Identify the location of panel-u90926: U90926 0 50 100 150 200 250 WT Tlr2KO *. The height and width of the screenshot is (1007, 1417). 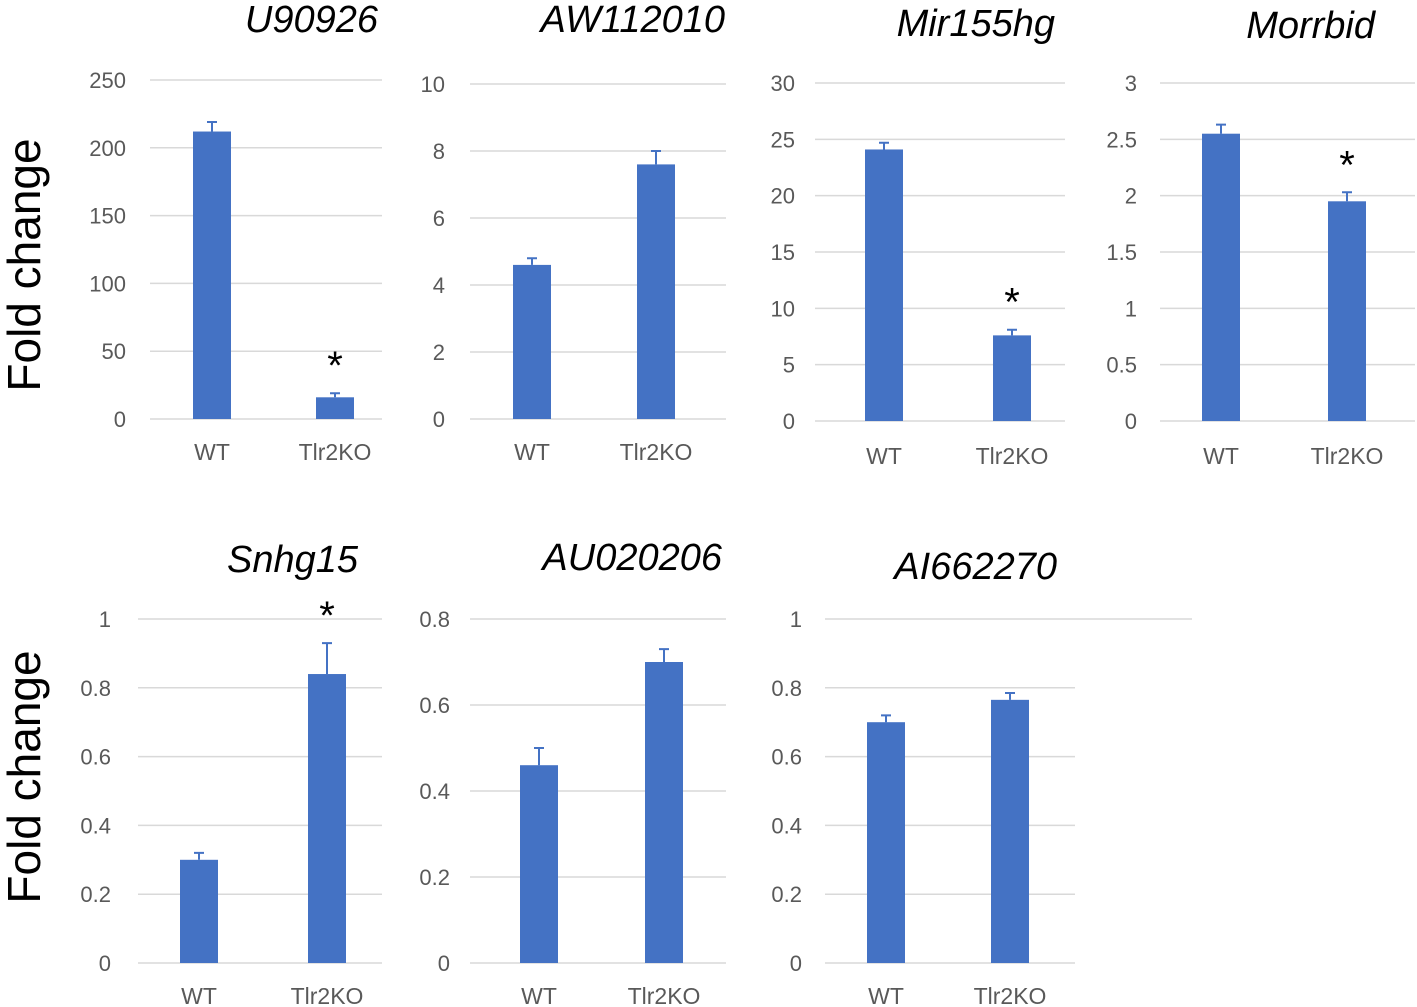
(235, 232).